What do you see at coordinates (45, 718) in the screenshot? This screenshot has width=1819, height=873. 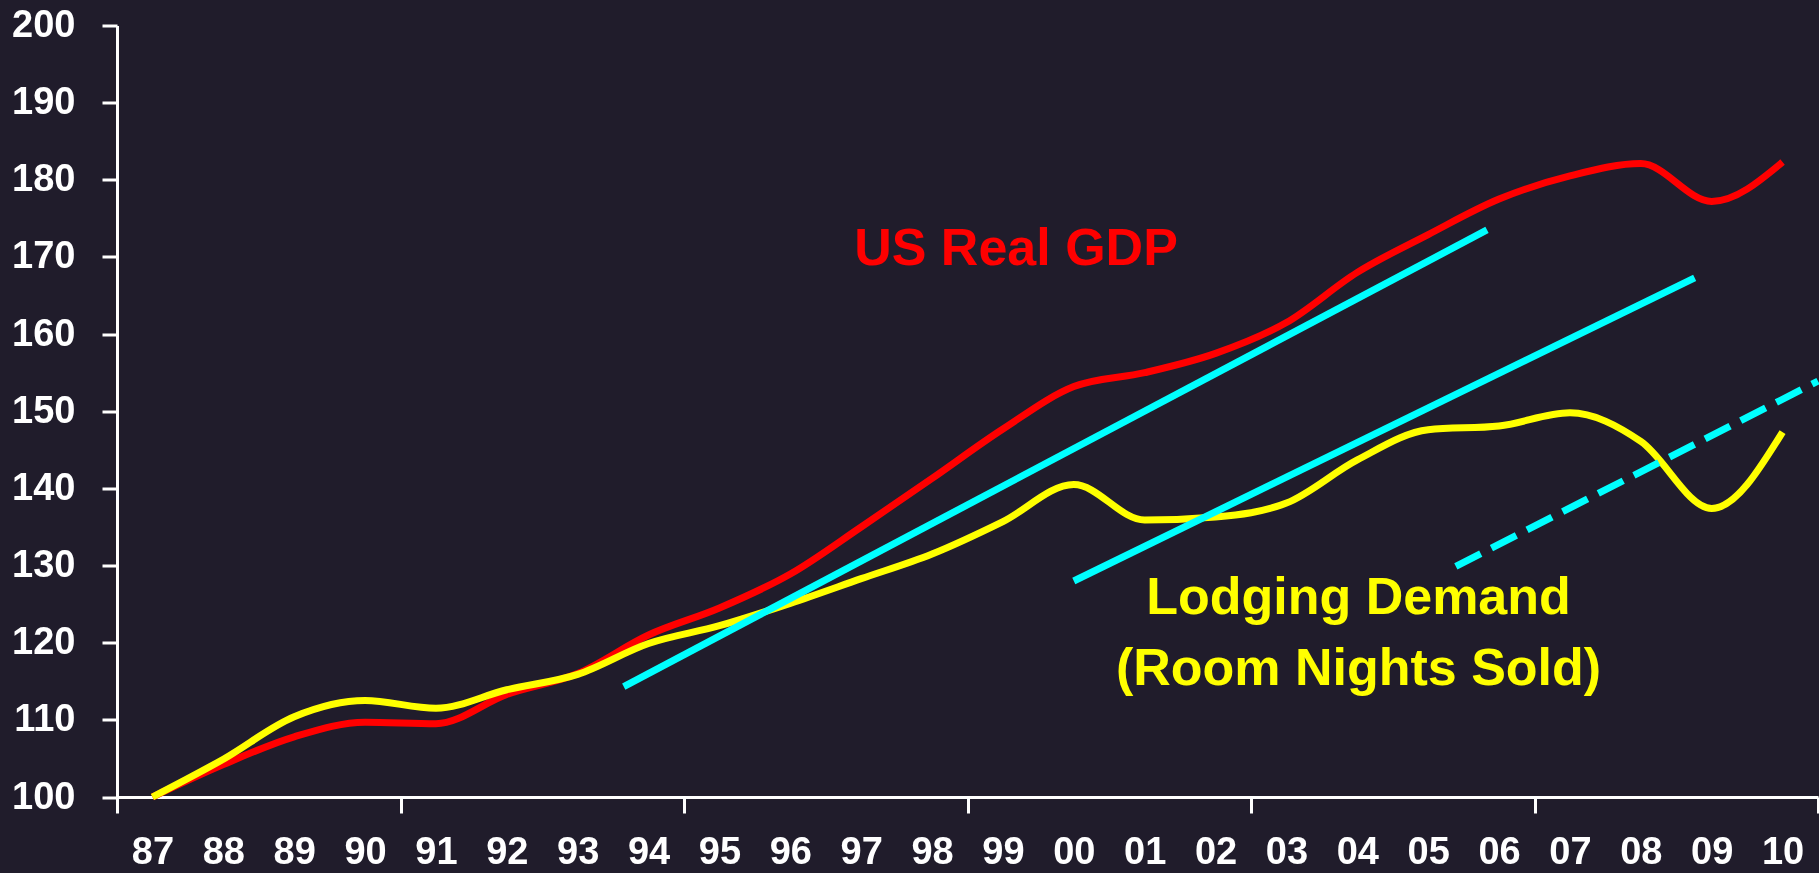 I see `y-tick-label: 110` at bounding box center [45, 718].